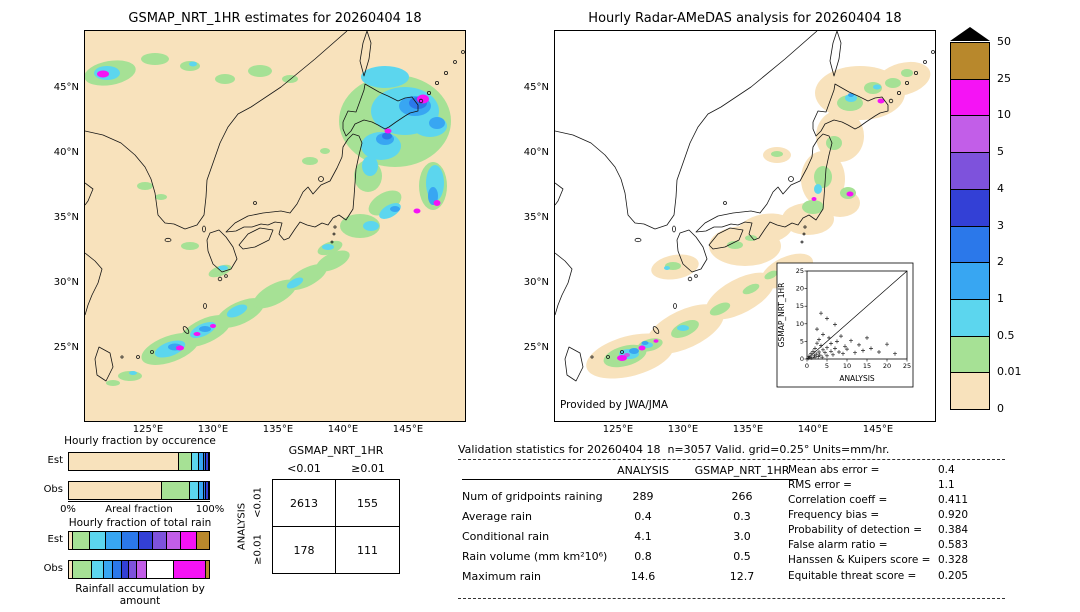 This screenshot has height=612, width=1080. I want to click on colorbar-tick-label: 2, so click(1000, 262).